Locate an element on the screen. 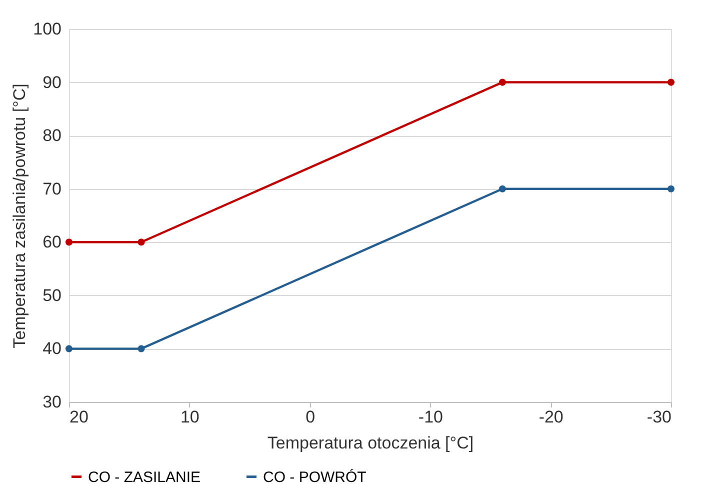 This screenshot has width=710, height=503. x-tick-label: -30 is located at coordinates (659, 417).